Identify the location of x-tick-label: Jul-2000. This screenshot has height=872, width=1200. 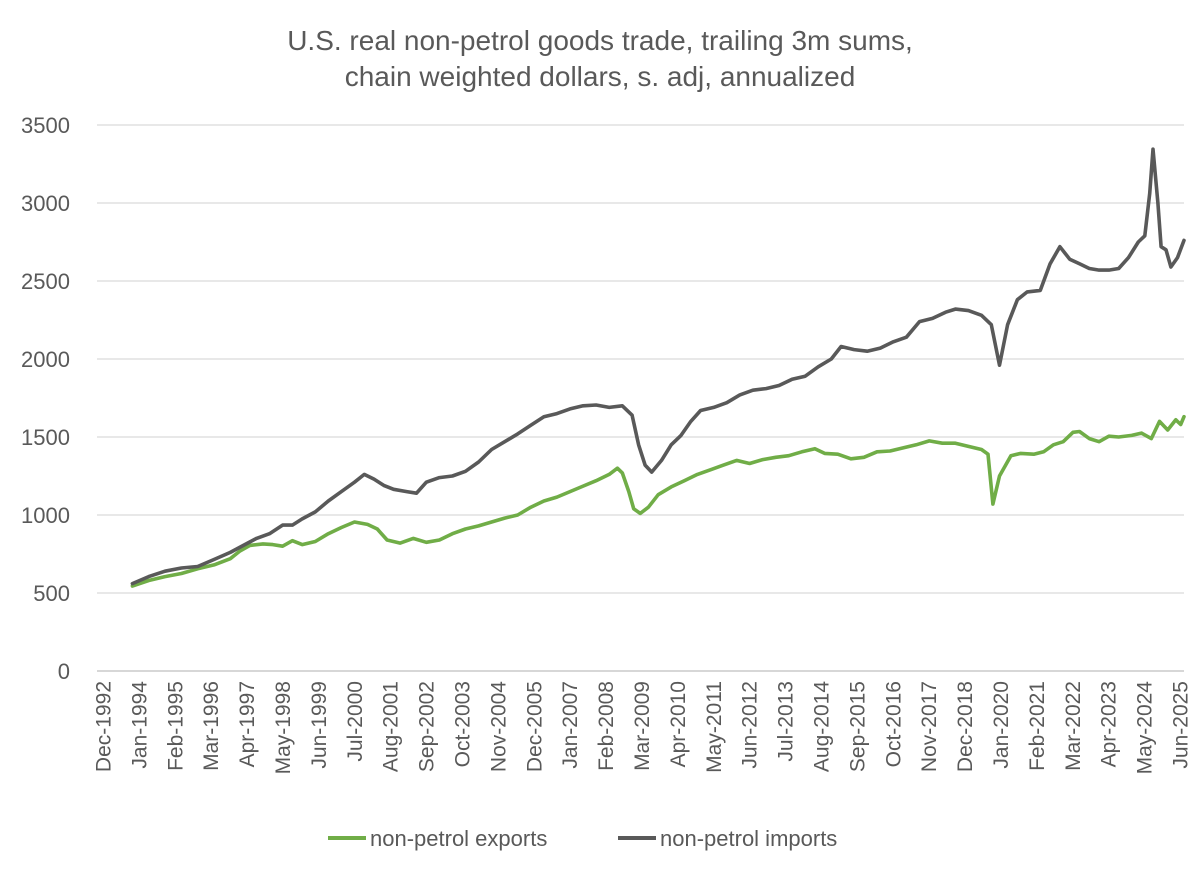
(355, 721).